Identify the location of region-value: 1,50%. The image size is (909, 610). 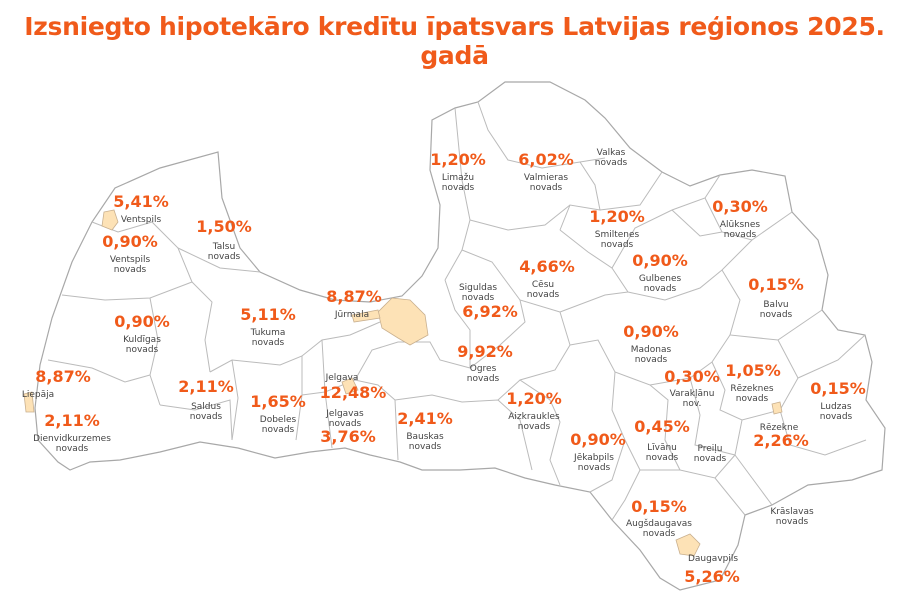
(224, 226).